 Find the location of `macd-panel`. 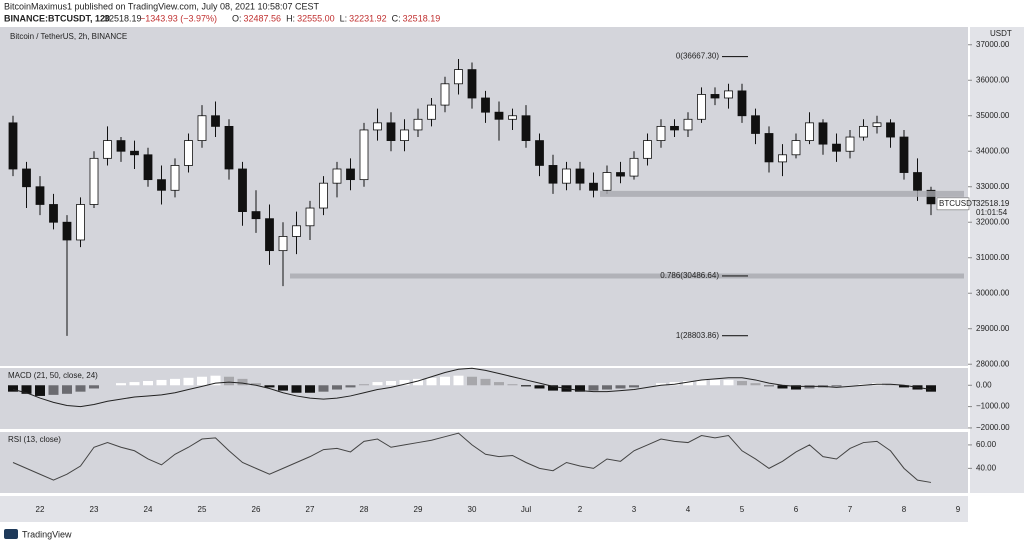

macd-panel is located at coordinates (484, 398).